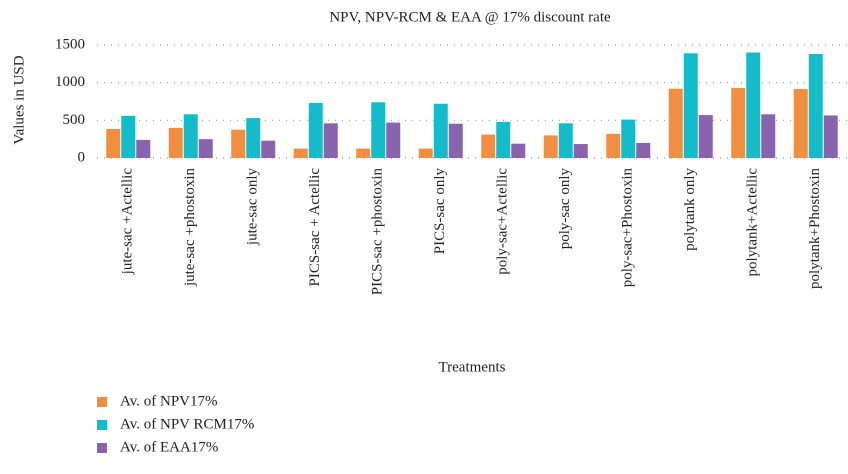  I want to click on x-tick-label: PICS-sac only, so click(440, 211).